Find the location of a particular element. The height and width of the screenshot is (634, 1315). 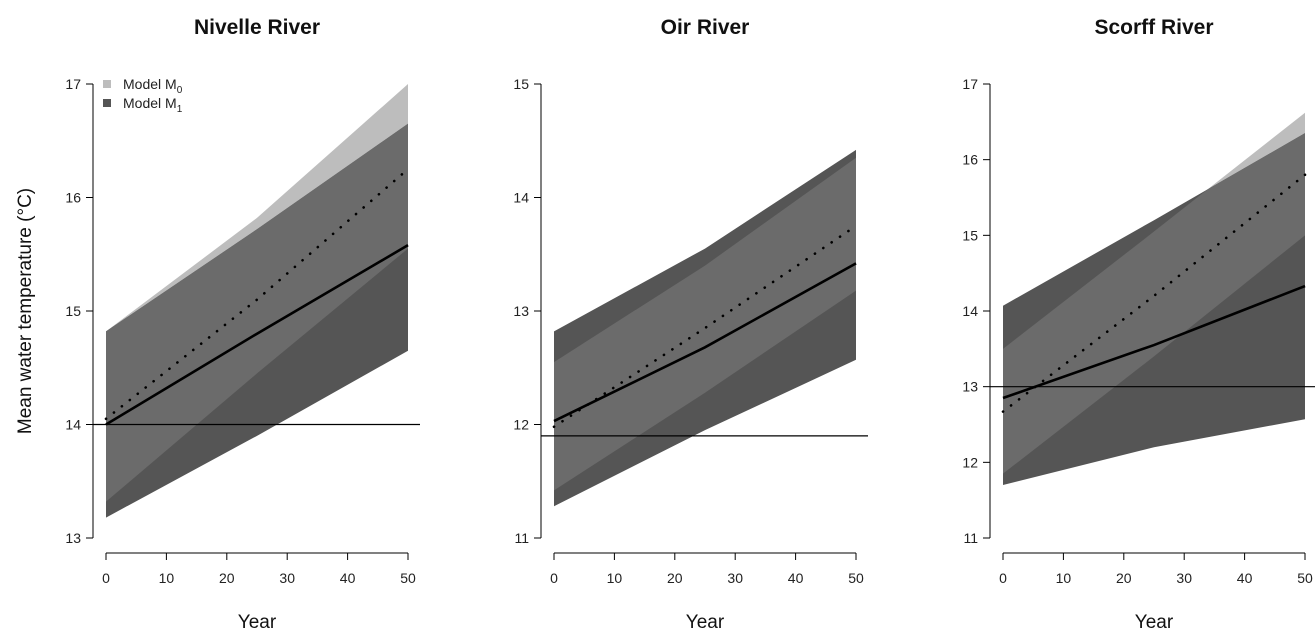

y-axis-label: Mean water temperature (°C) is located at coordinates (25, 311).